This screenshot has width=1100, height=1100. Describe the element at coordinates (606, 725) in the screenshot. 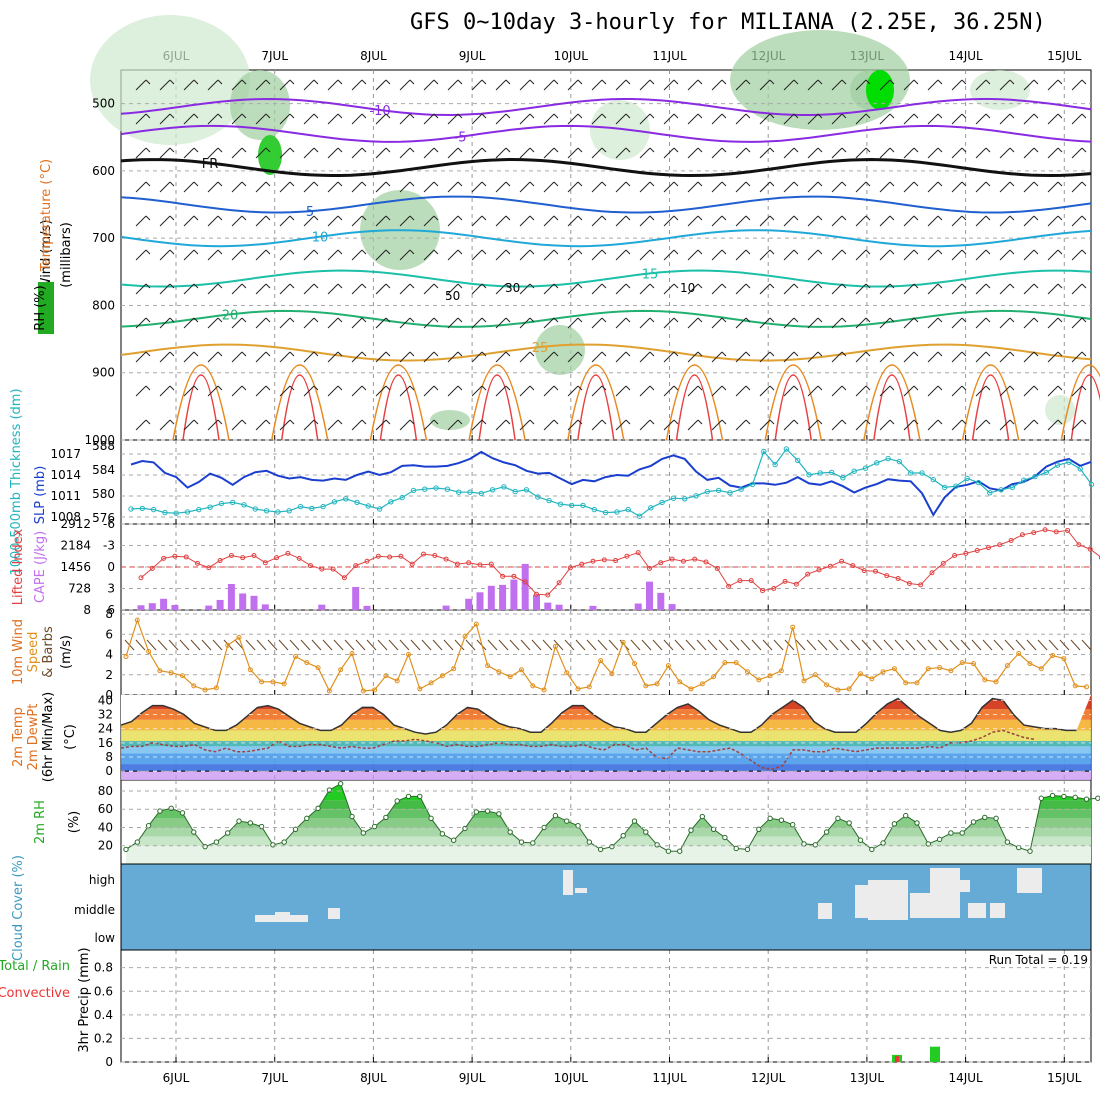

I see `temp-band` at that location.